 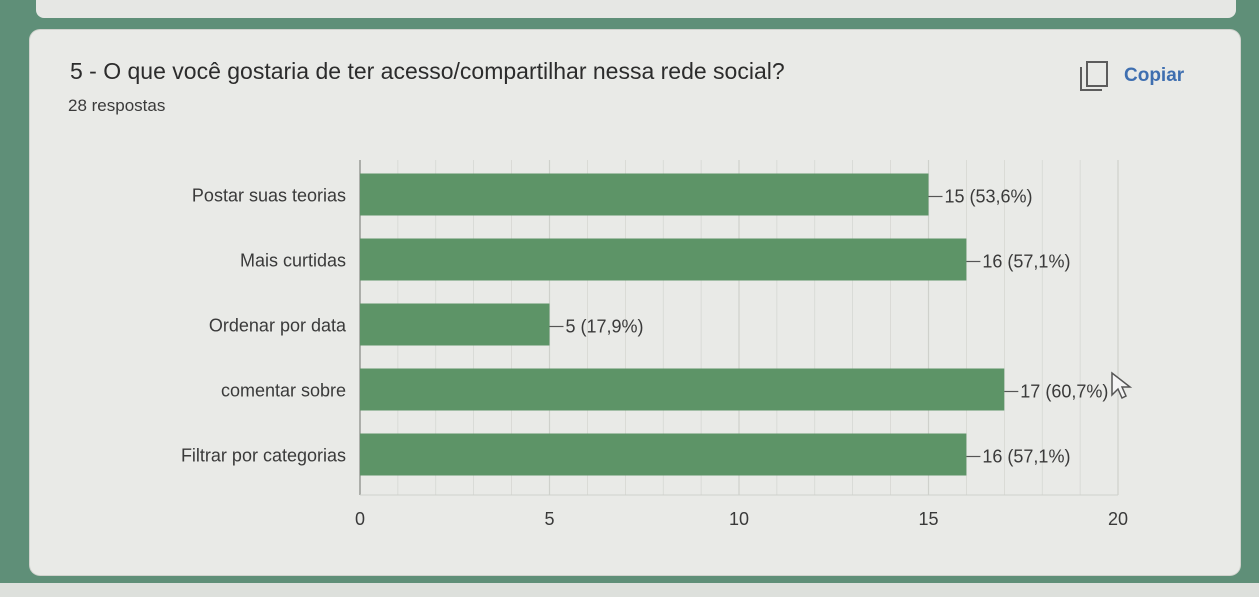 I want to click on category-label: Filtrar por categorias, so click(x=263, y=456).